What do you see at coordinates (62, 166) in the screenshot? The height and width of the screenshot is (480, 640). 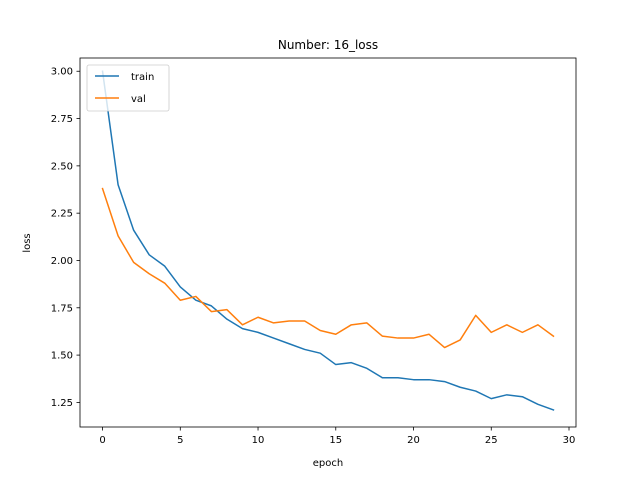 I see `y-tick-label: 2.50` at bounding box center [62, 166].